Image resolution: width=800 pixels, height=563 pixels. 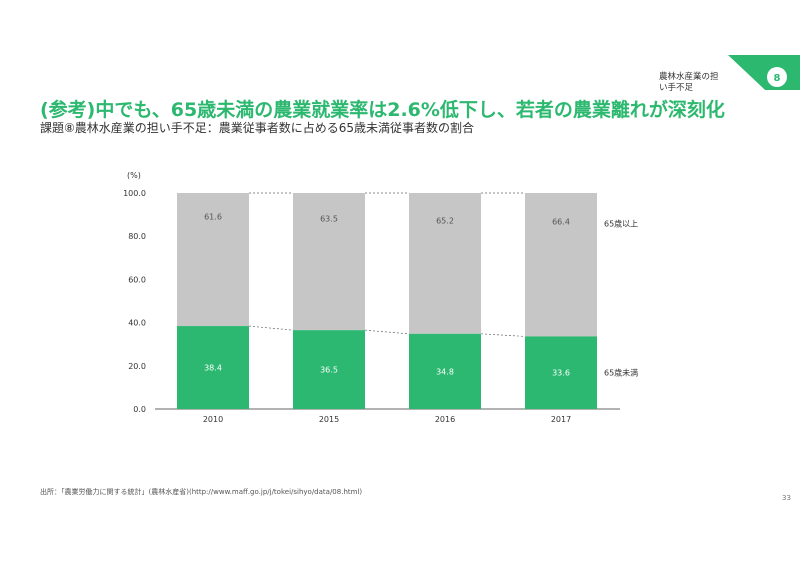 What do you see at coordinates (382, 110) in the screenshot?
I see `page-title: (参考)中でも、65歳未満の農業就業率は2.6%低下し、若者の農業離れが深刻化` at bounding box center [382, 110].